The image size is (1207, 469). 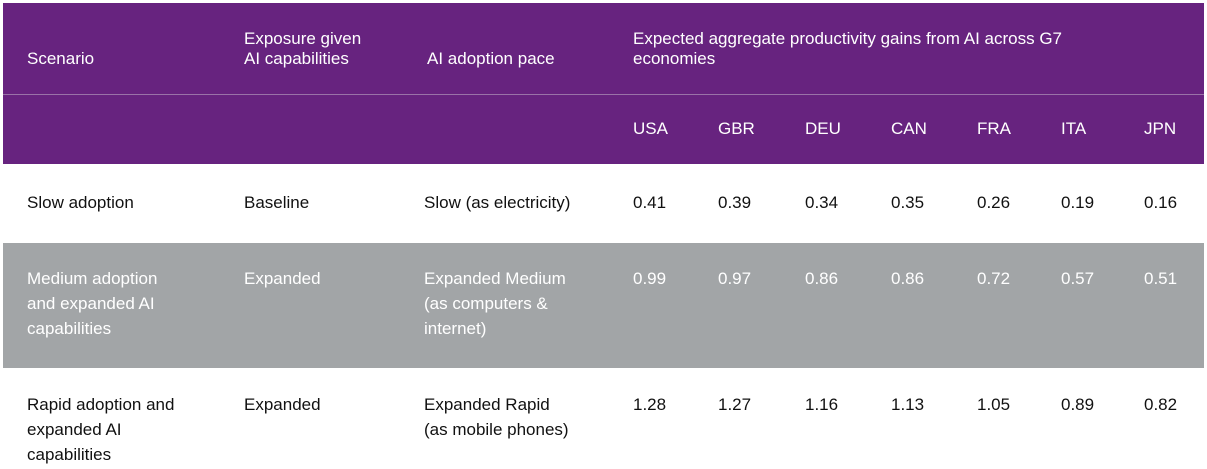 What do you see at coordinates (908, 202) in the screenshot?
I see `cell-value-can: 0.35` at bounding box center [908, 202].